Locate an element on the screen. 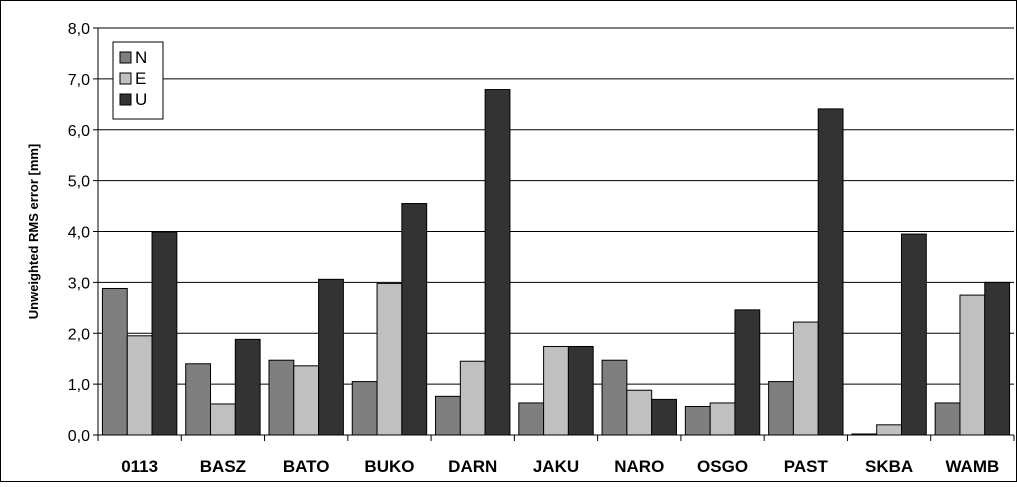 Image resolution: width=1017 pixels, height=487 pixels. bar-osgo-u is located at coordinates (747, 372).